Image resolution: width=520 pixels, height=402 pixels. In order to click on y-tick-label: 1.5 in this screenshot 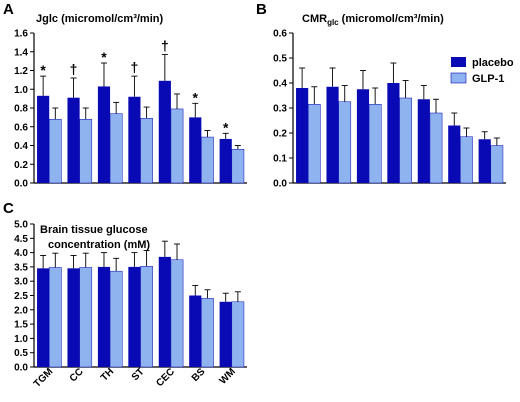, I will do `click(21, 325)`.